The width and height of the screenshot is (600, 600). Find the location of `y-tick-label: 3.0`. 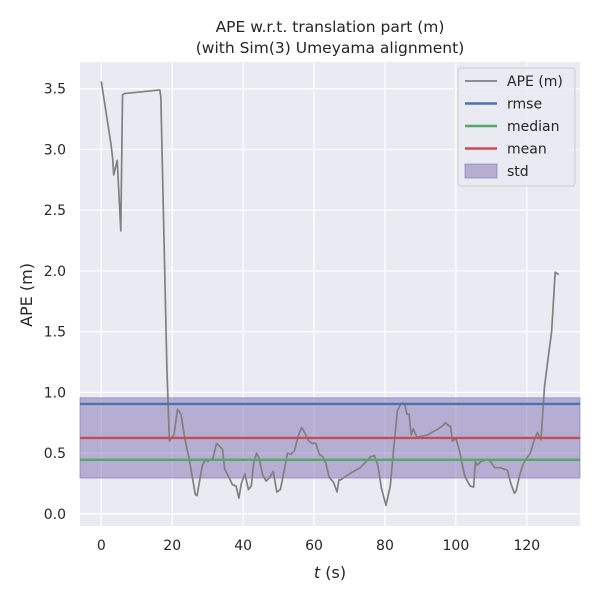

y-tick-label: 3.0 is located at coordinates (55, 150).